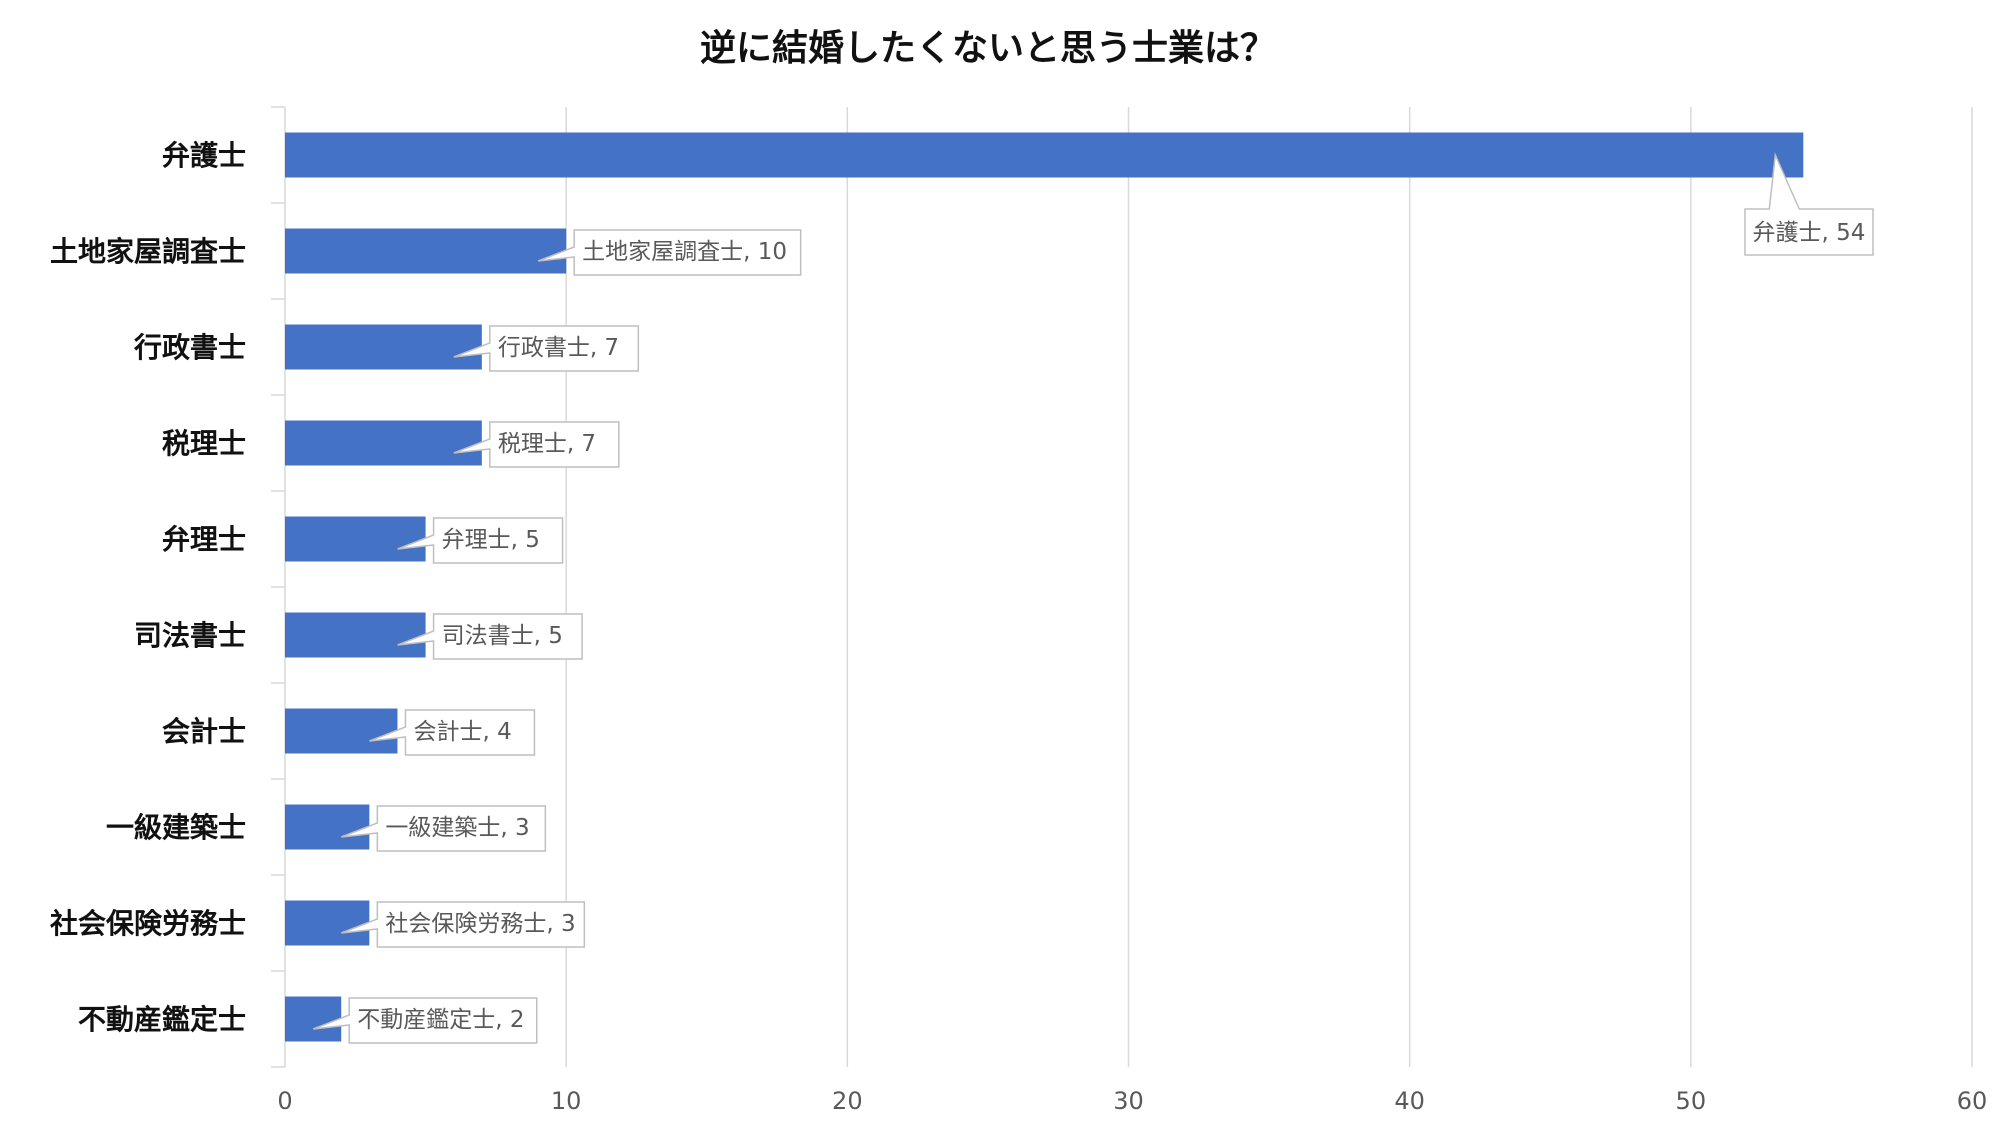 The height and width of the screenshot is (1125, 2000). What do you see at coordinates (988, 48) in the screenshot?
I see `chart-title: 逆に結婚したくないと思う士業は？` at bounding box center [988, 48].